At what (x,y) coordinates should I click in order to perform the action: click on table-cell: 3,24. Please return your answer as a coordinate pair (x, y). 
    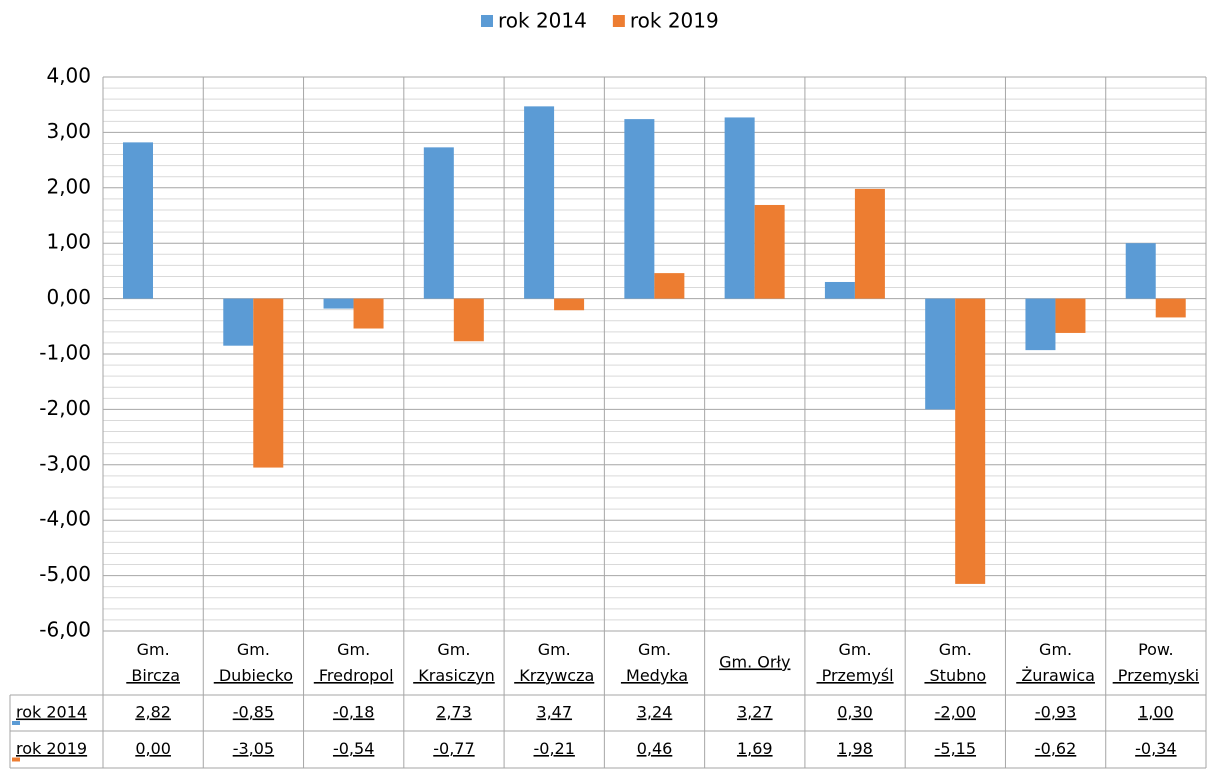
    Looking at the image, I should click on (655, 712).